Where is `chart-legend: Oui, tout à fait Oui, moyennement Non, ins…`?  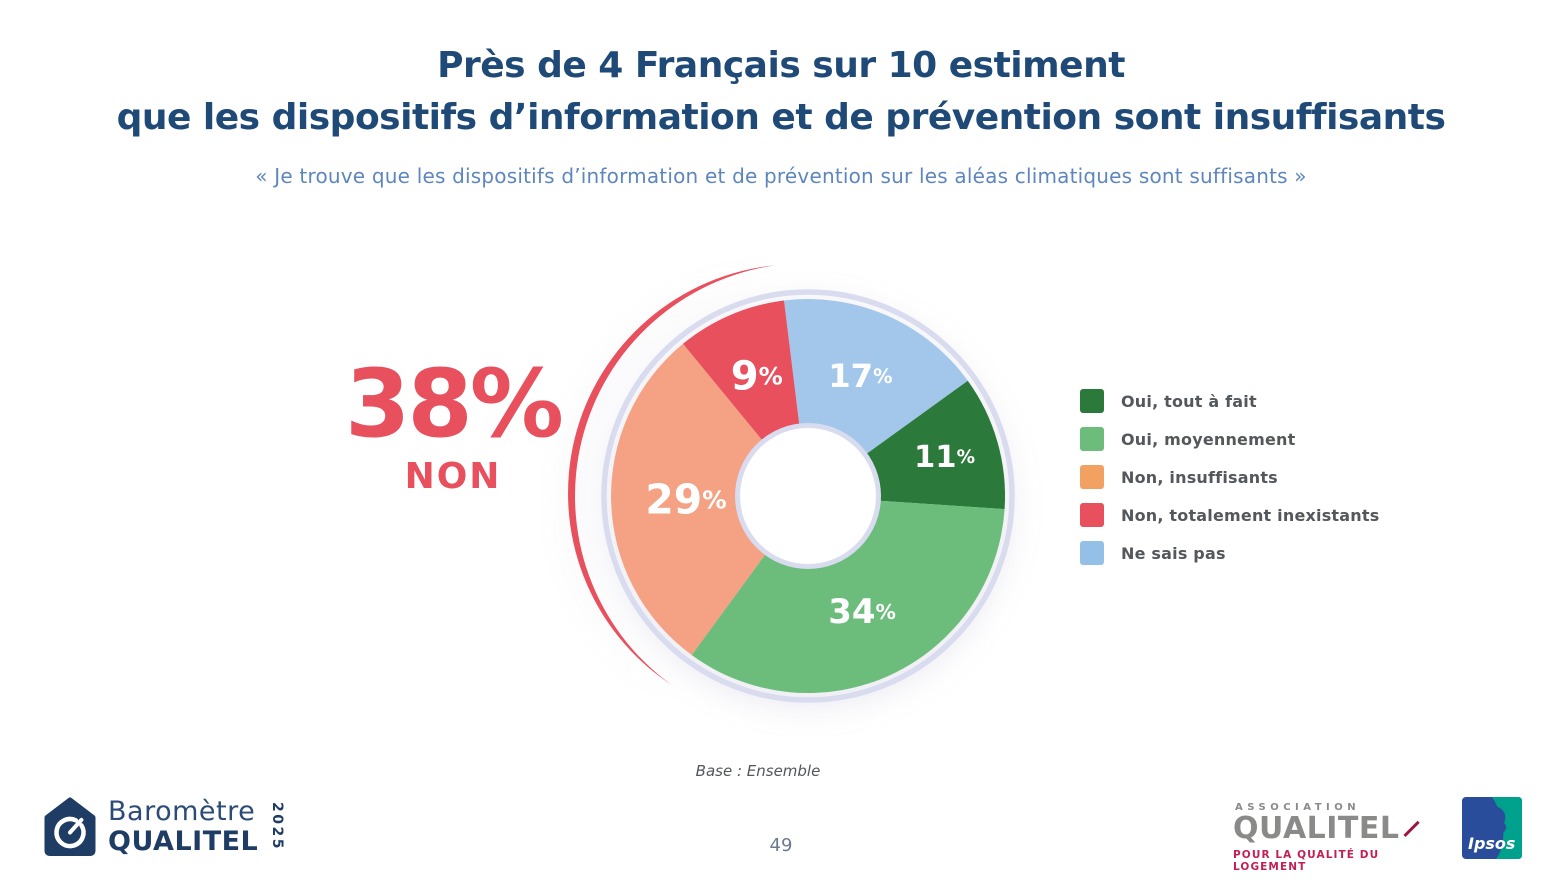 chart-legend: Oui, tout à fait Oui, moyennement Non, ins… is located at coordinates (1229, 477).